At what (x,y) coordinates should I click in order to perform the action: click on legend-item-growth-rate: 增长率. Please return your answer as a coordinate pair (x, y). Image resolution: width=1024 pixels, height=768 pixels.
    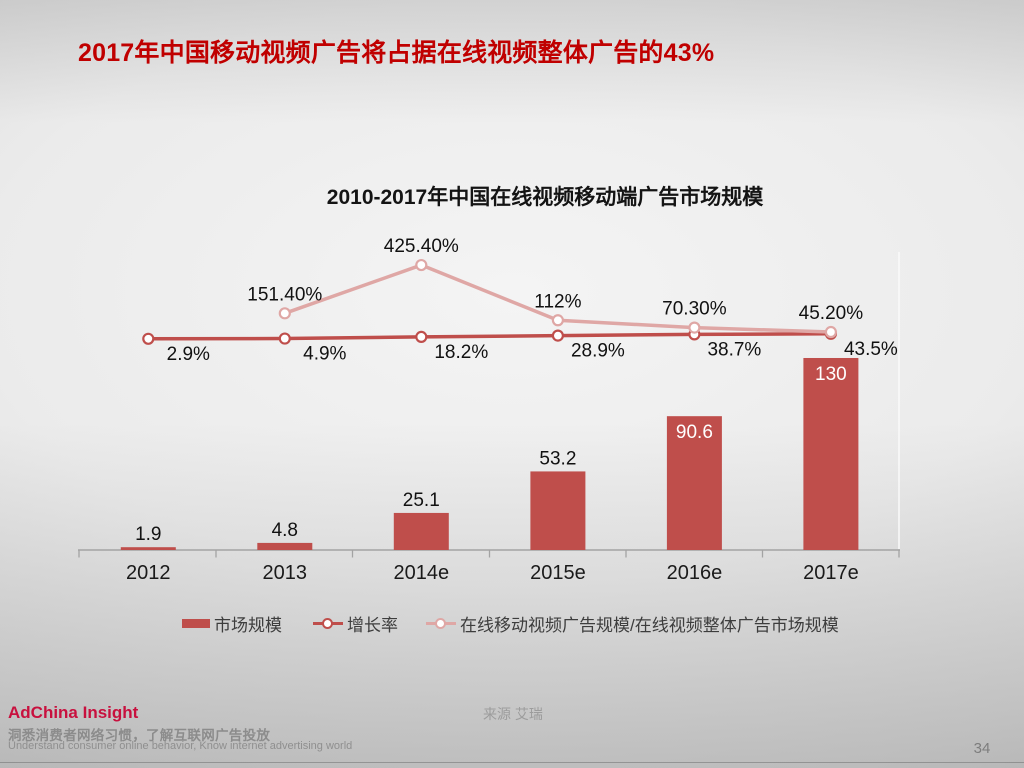
    Looking at the image, I should click on (355, 623).